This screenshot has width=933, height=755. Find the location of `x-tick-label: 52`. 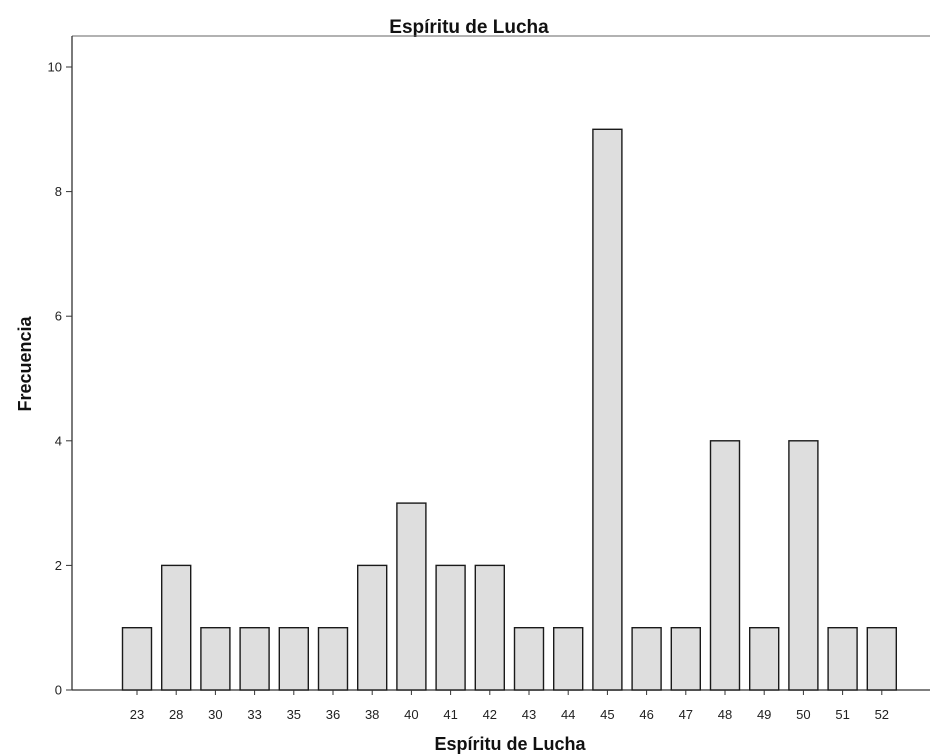

x-tick-label: 52 is located at coordinates (882, 714).